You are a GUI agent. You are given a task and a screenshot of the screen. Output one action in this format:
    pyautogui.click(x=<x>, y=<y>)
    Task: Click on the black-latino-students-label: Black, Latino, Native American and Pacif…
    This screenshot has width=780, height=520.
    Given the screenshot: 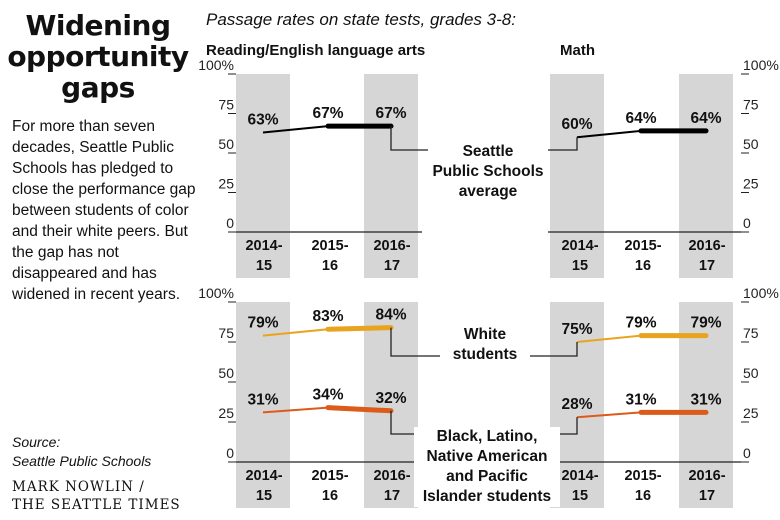 What is the action you would take?
    pyautogui.click(x=487, y=467)
    